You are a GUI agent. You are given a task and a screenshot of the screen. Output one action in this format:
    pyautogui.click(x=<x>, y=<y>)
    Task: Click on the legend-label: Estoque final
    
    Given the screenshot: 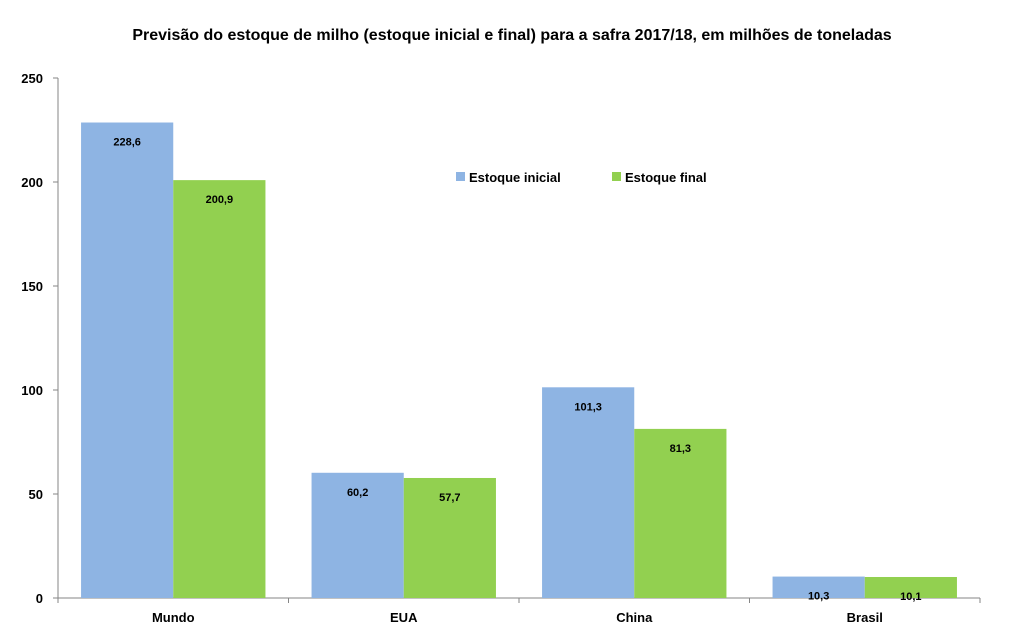 What is the action you would take?
    pyautogui.click(x=666, y=177)
    